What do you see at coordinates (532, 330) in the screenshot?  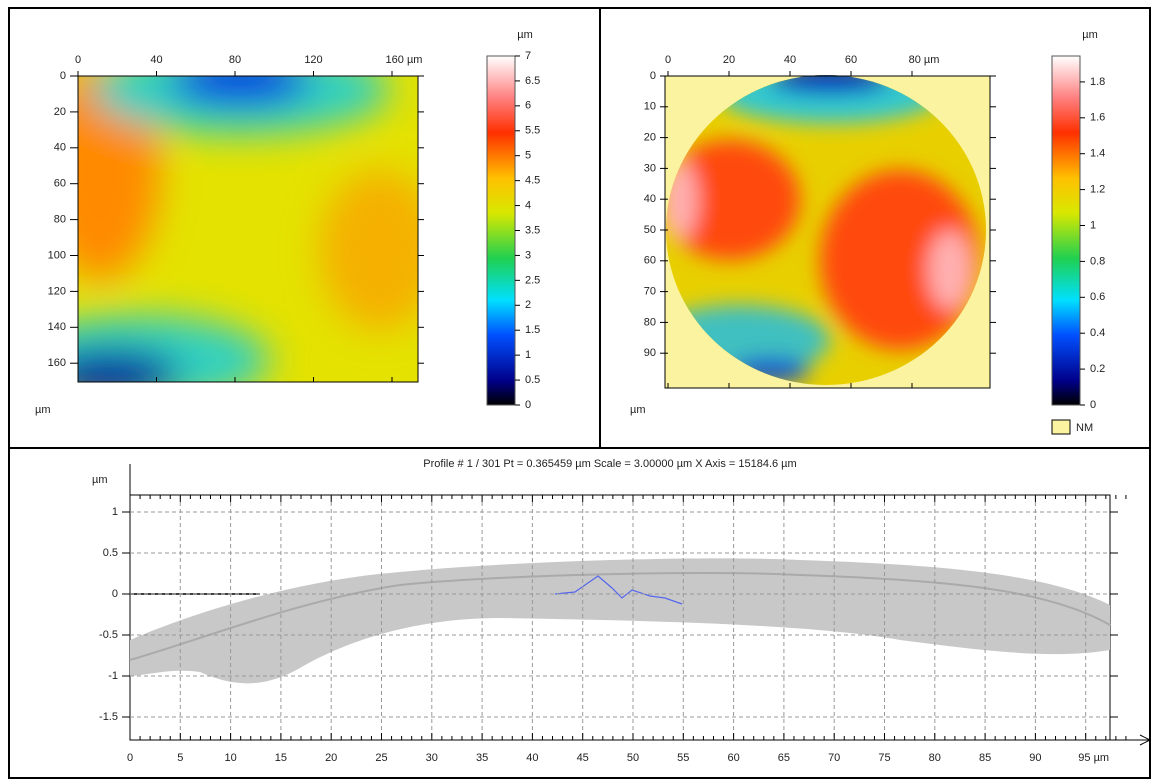 I see `colorbar-label: 1.5` at bounding box center [532, 330].